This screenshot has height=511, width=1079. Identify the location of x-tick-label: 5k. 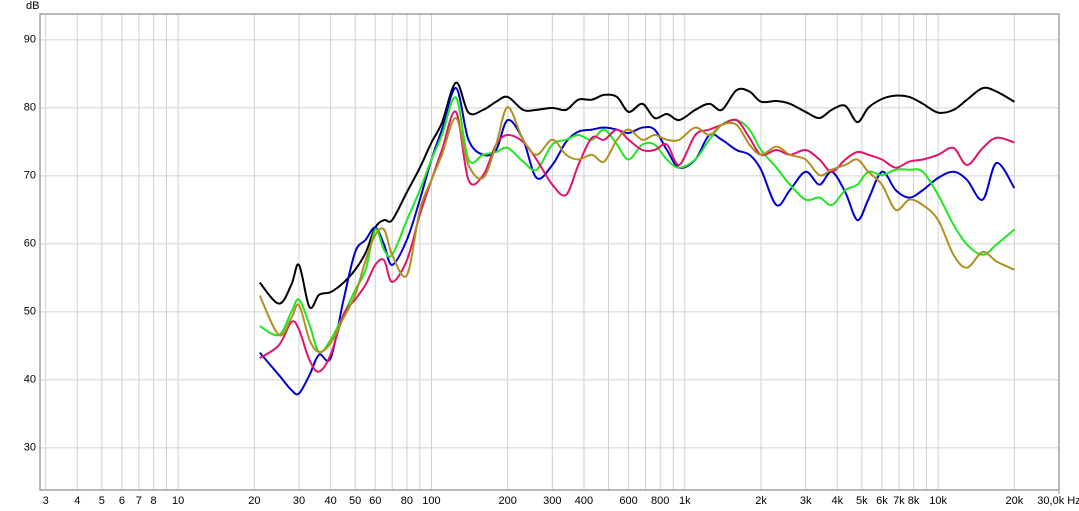
(862, 501).